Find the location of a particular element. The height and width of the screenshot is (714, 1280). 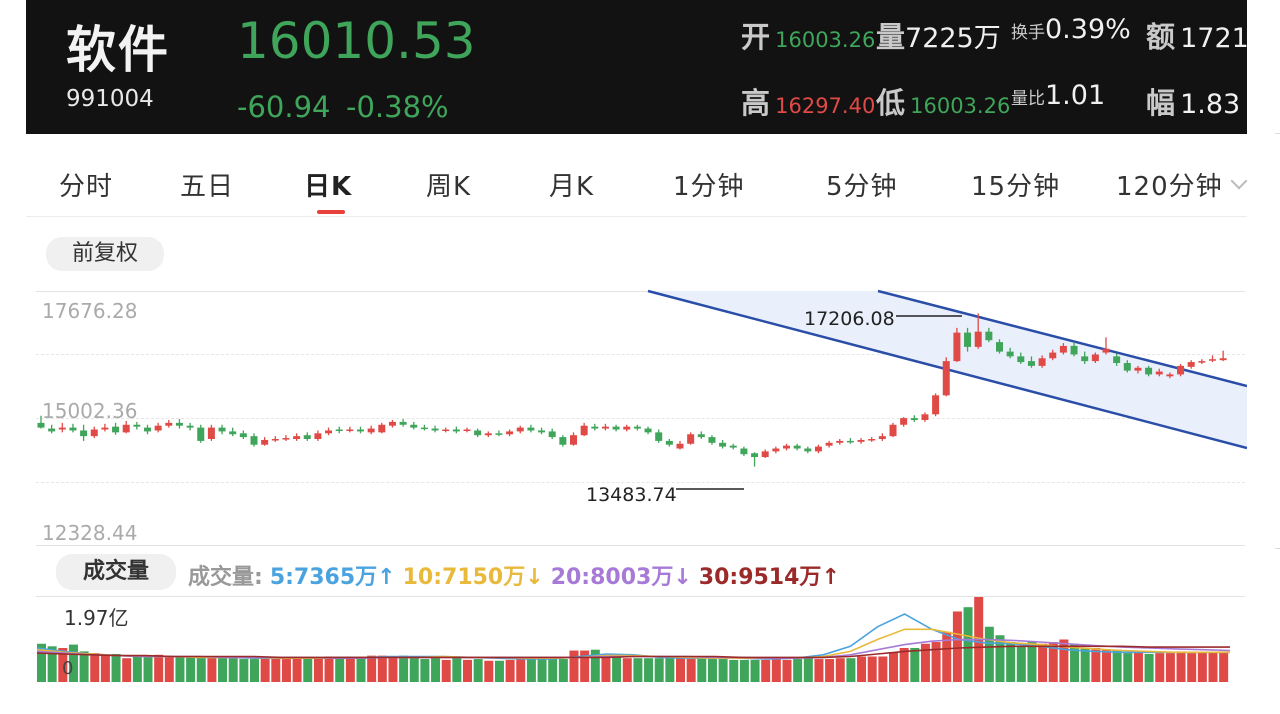

last-price: 16010.53 is located at coordinates (356, 41).